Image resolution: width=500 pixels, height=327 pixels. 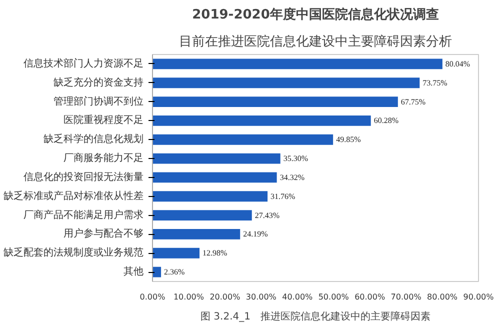 What do you see at coordinates (215, 253) in the screenshot?
I see `data-label: 12.98%` at bounding box center [215, 253].